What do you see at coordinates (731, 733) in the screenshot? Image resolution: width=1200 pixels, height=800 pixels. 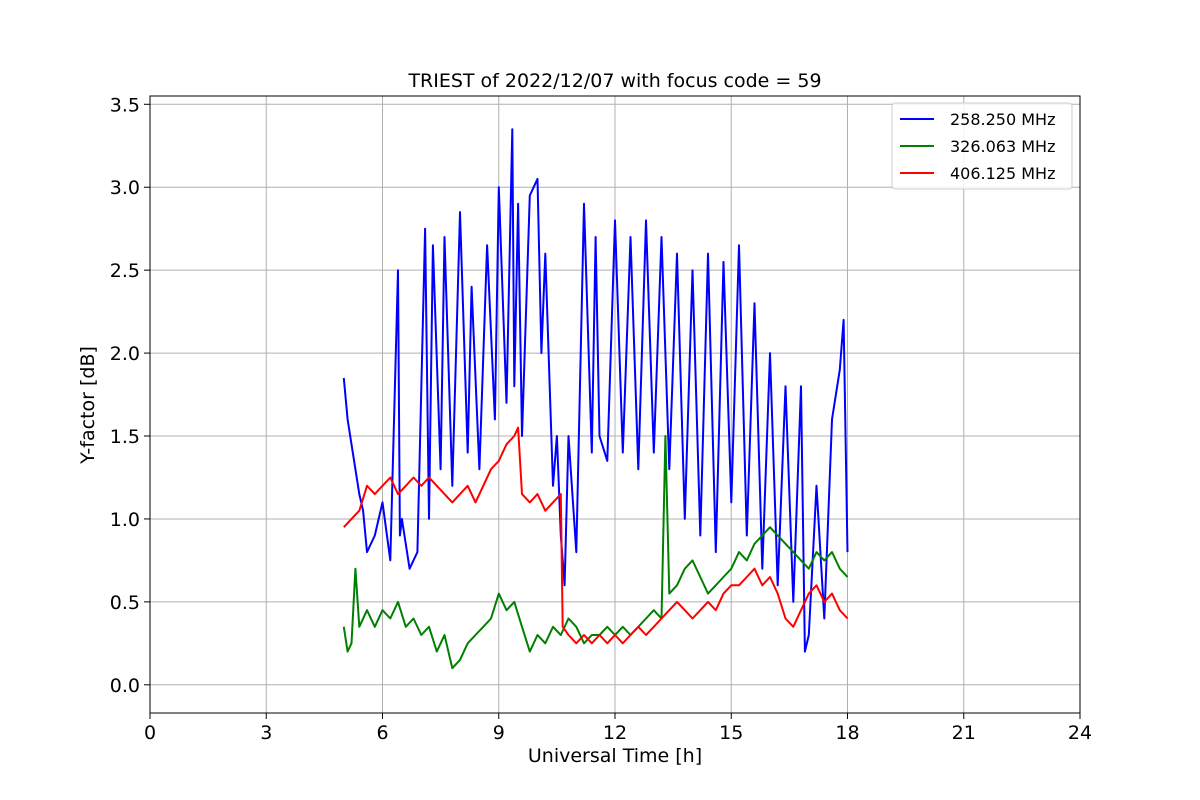 I see `x-tick-label: 15` at bounding box center [731, 733].